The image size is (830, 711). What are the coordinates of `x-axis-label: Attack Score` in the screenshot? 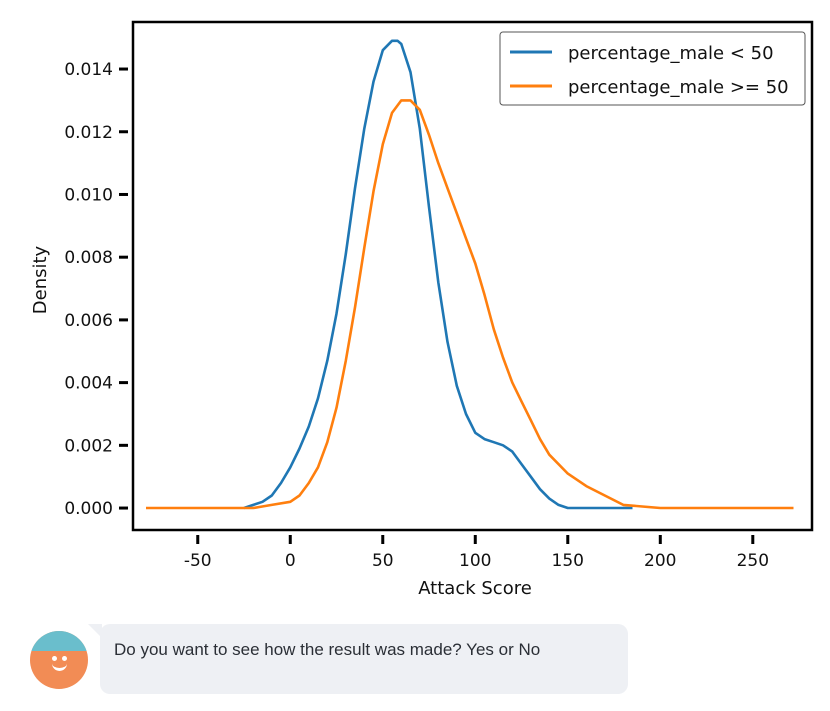 It's located at (475, 588).